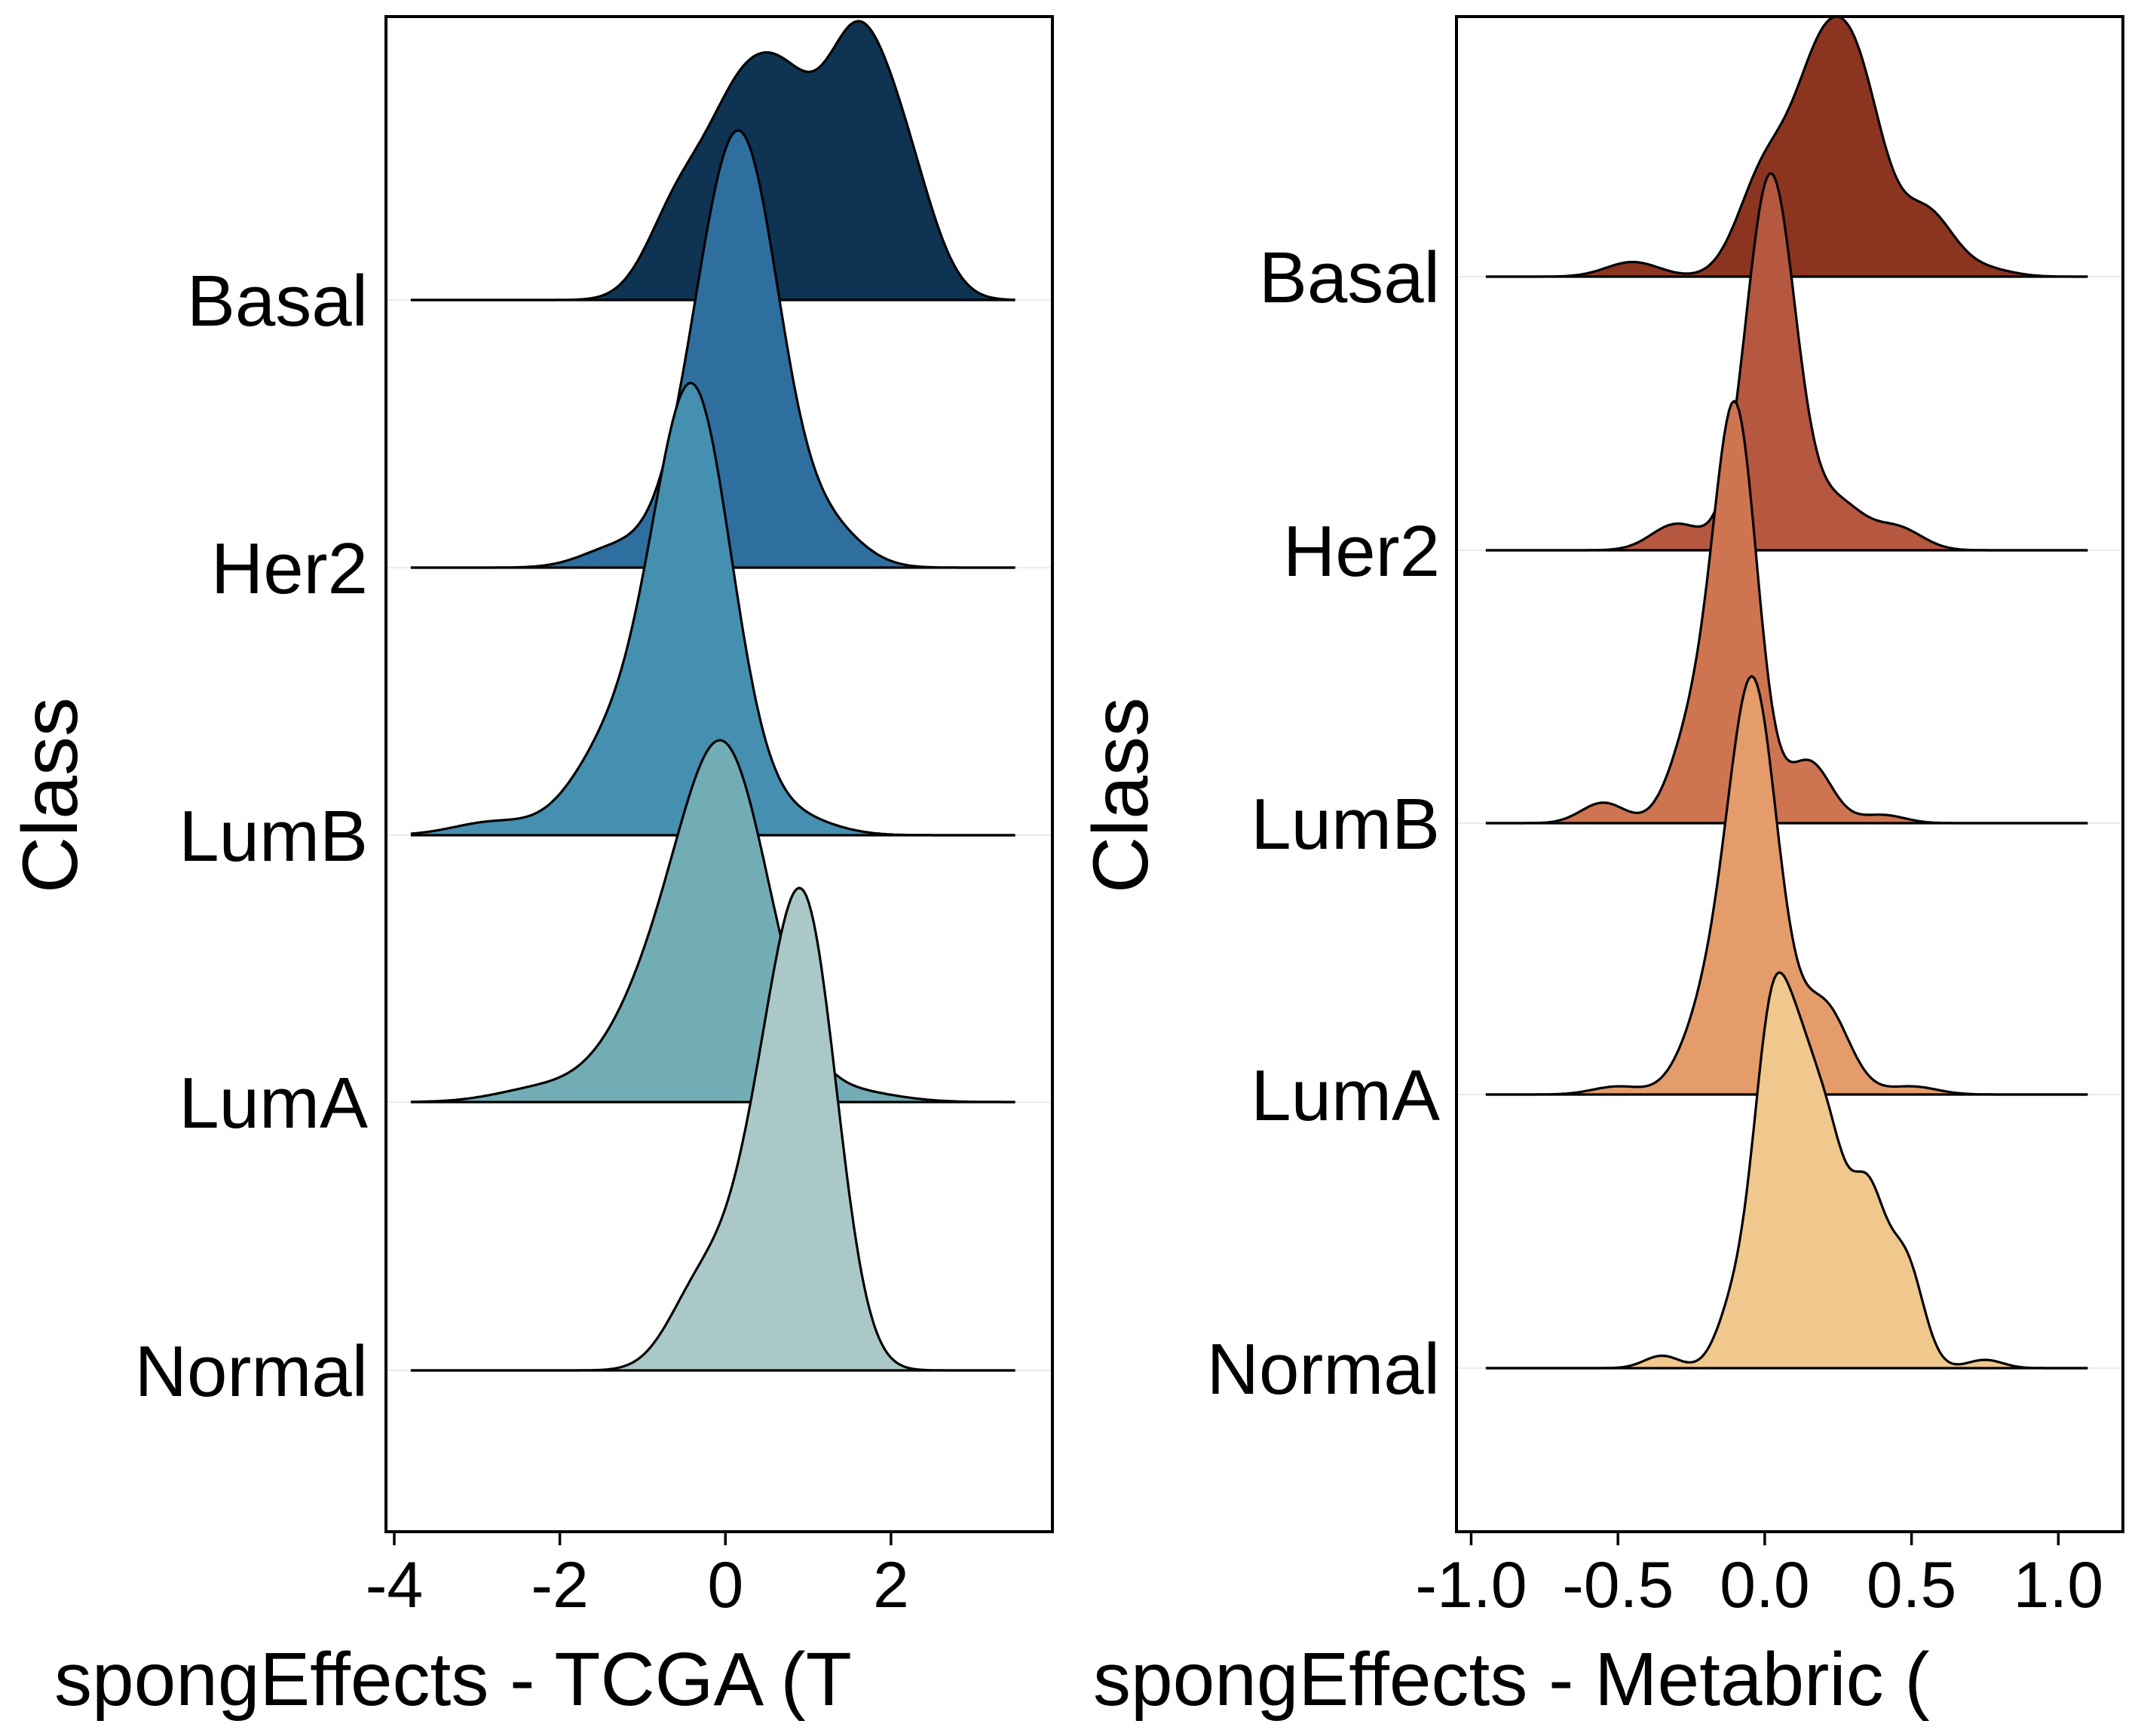 Image resolution: width=2141 pixels, height=1736 pixels. What do you see at coordinates (725, 1585) in the screenshot?
I see `x-tick-label: 0` at bounding box center [725, 1585].